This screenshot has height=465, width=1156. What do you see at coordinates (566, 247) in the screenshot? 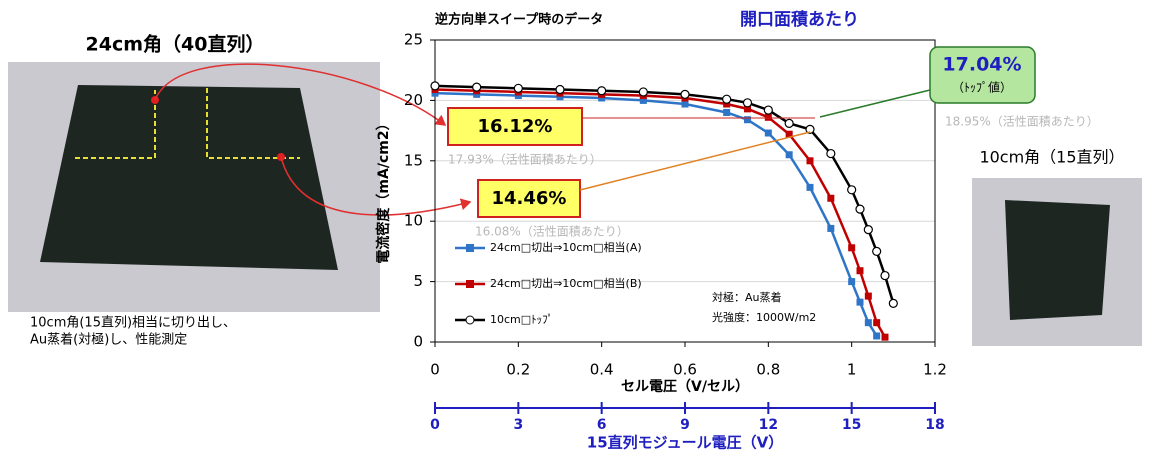
I see `legend-label: 24cm□切出⇒10cm□相当(A)` at bounding box center [566, 247].